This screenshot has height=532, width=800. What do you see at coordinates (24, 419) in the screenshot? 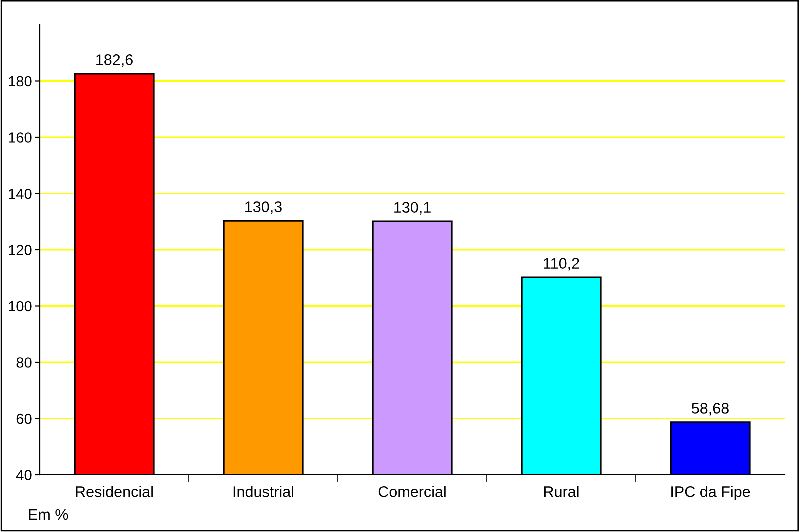
I see `y-tick-label: 60` at bounding box center [24, 419].